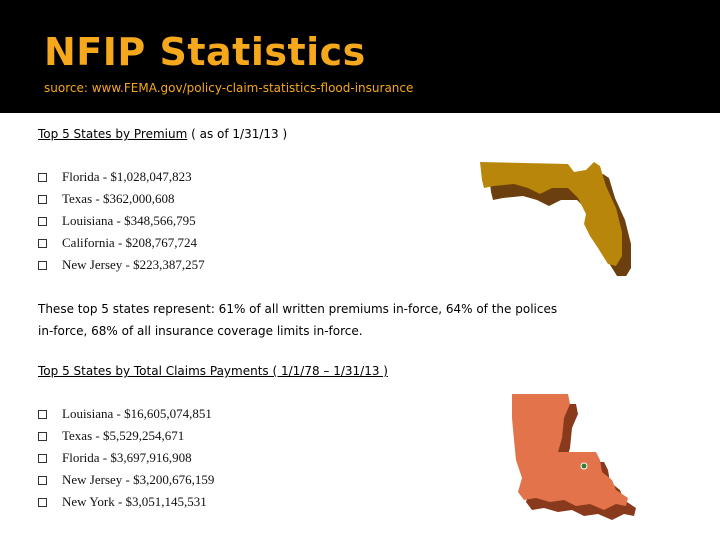 The image size is (720, 540). What do you see at coordinates (113, 134) in the screenshot?
I see `premium-heading-title: Top 5 States by Premium` at bounding box center [113, 134].